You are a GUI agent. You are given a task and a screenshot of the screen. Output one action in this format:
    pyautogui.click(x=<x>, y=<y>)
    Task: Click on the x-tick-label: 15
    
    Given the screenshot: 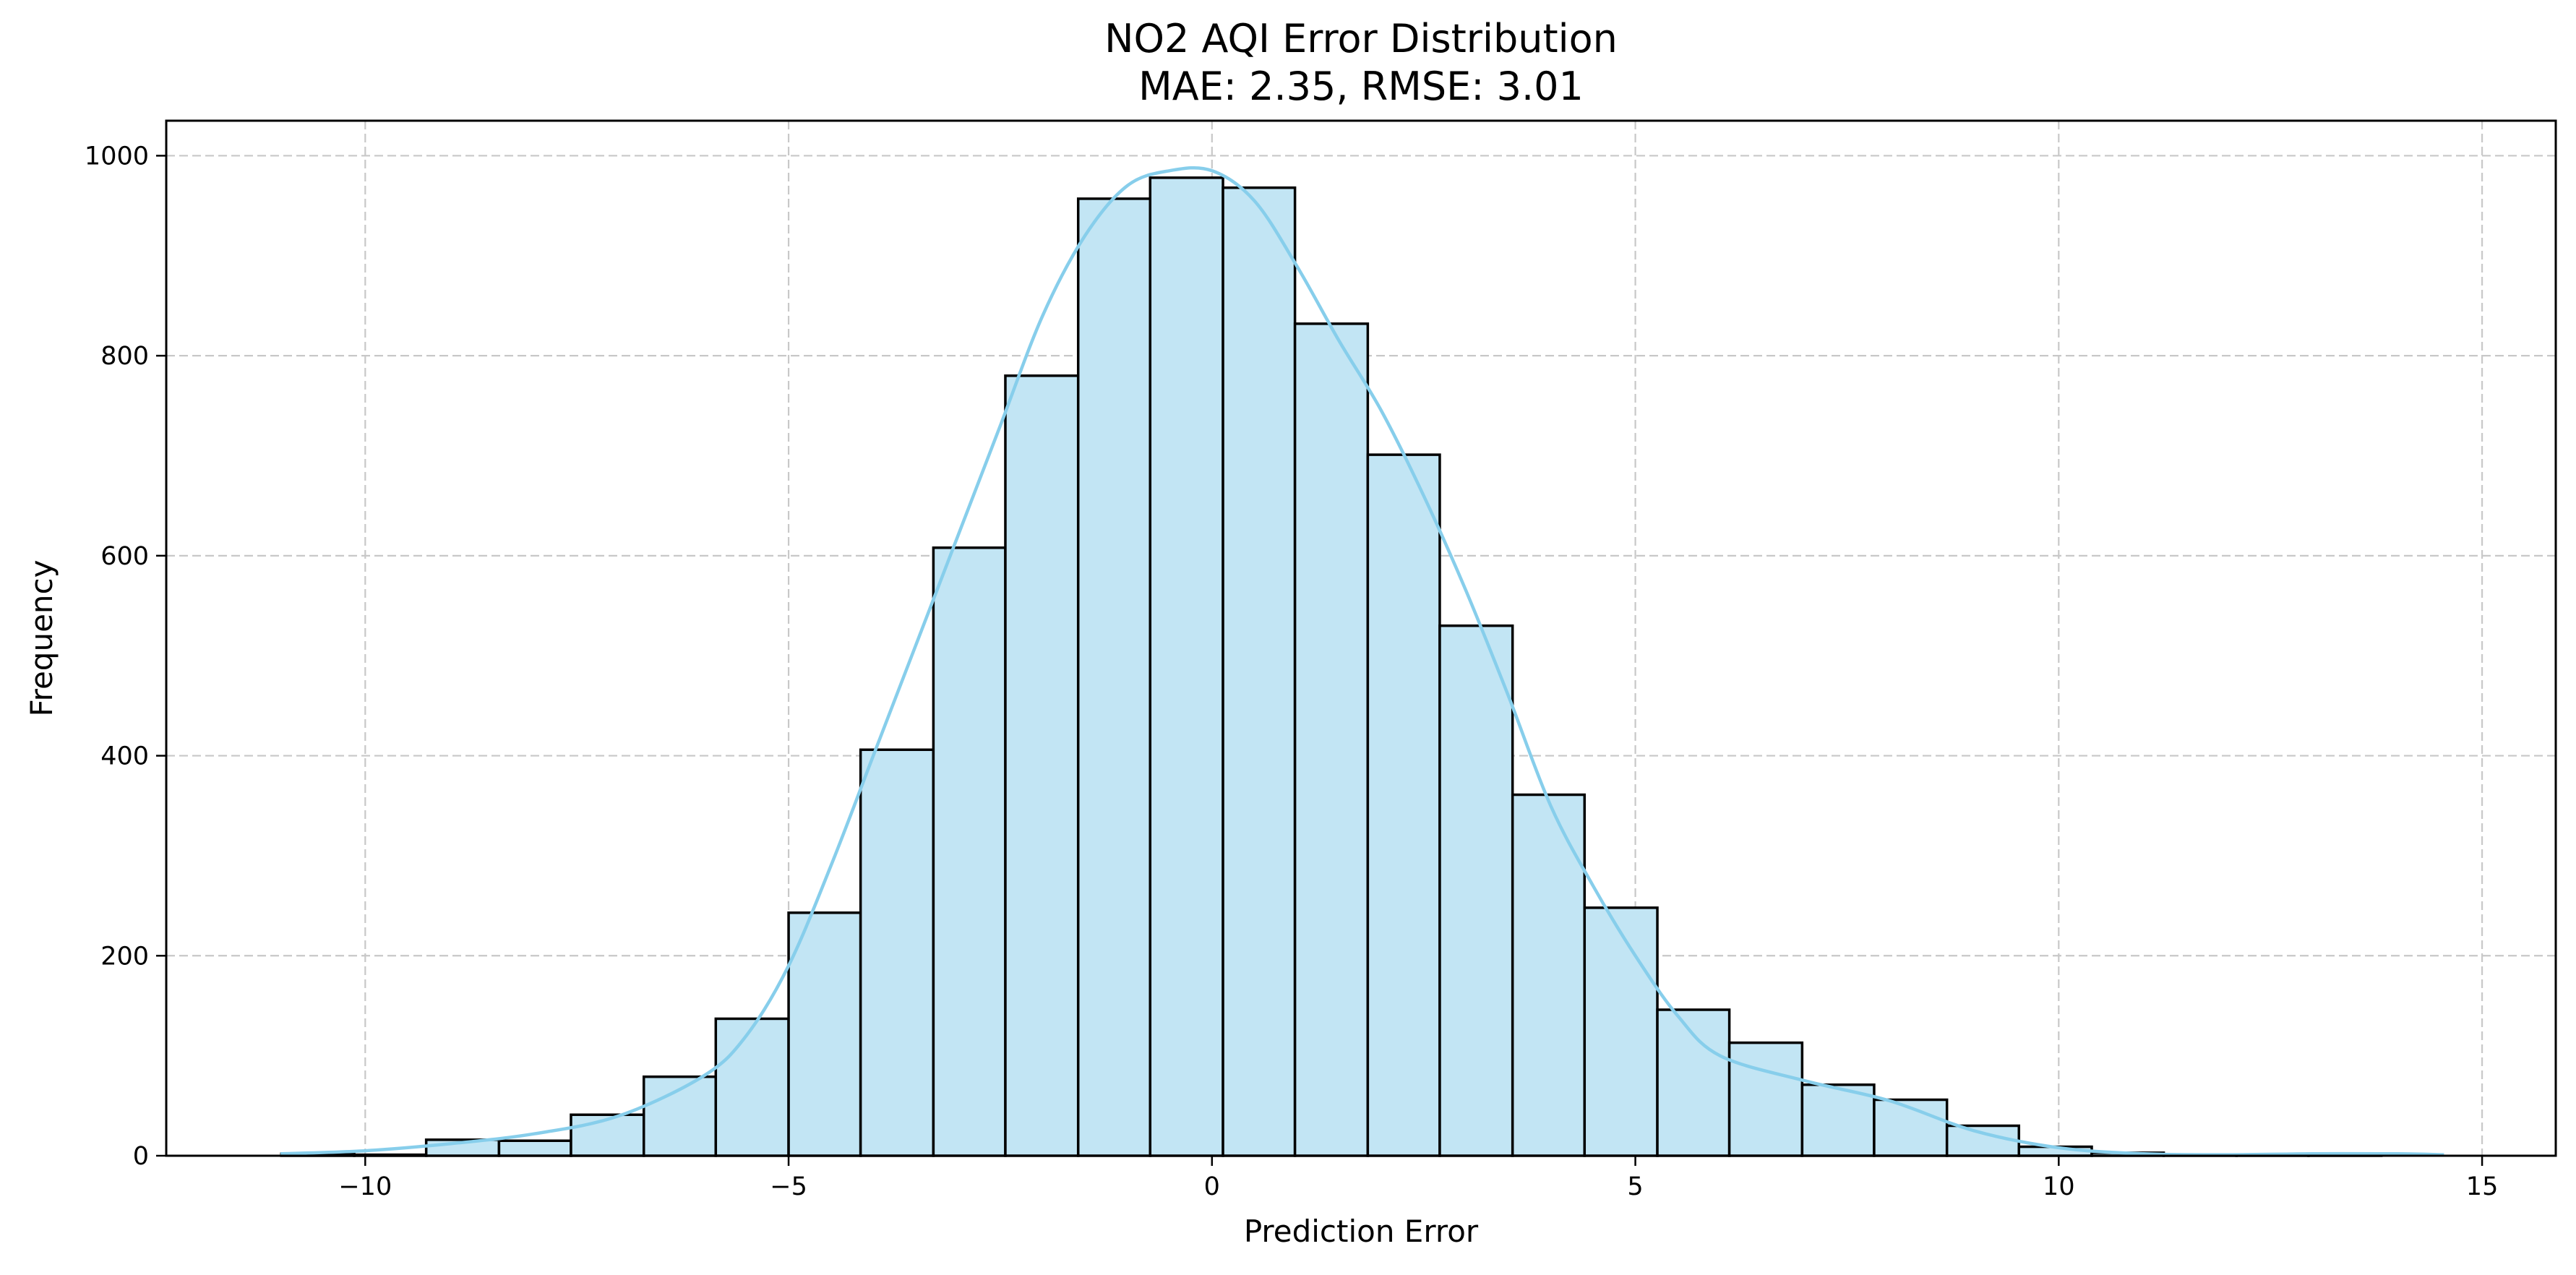 What is the action you would take?
    pyautogui.click(x=2483, y=1186)
    